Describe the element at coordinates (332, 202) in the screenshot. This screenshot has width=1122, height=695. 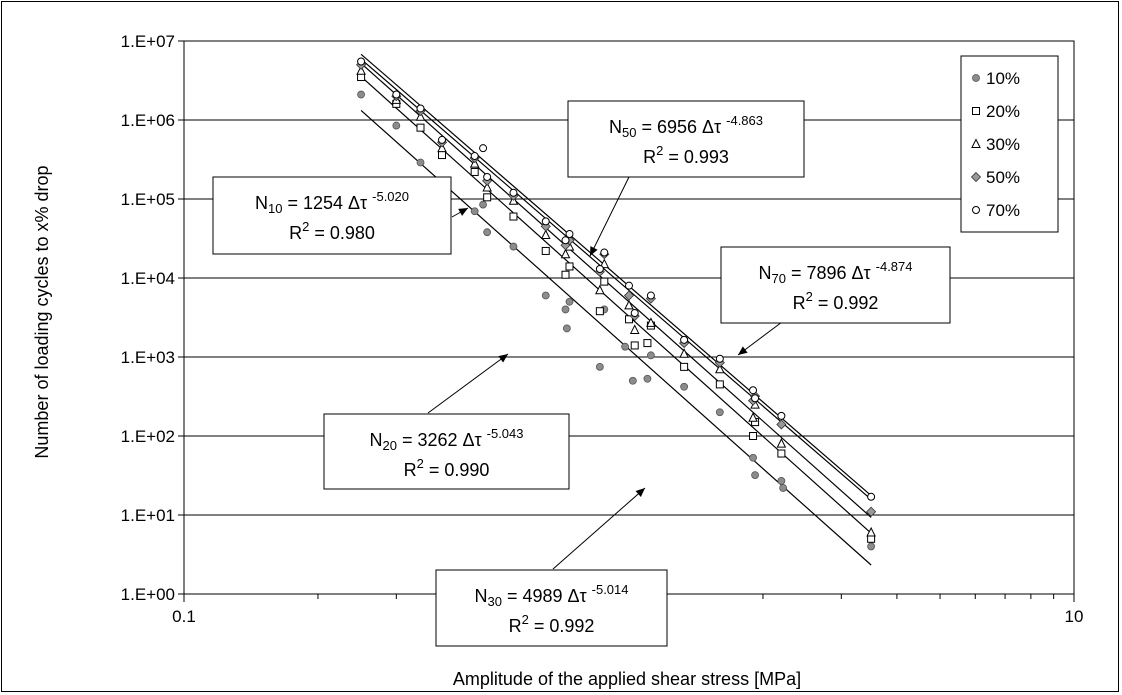
I see `equation-text: N10 = 1254 Δτ -5.020` at that location.